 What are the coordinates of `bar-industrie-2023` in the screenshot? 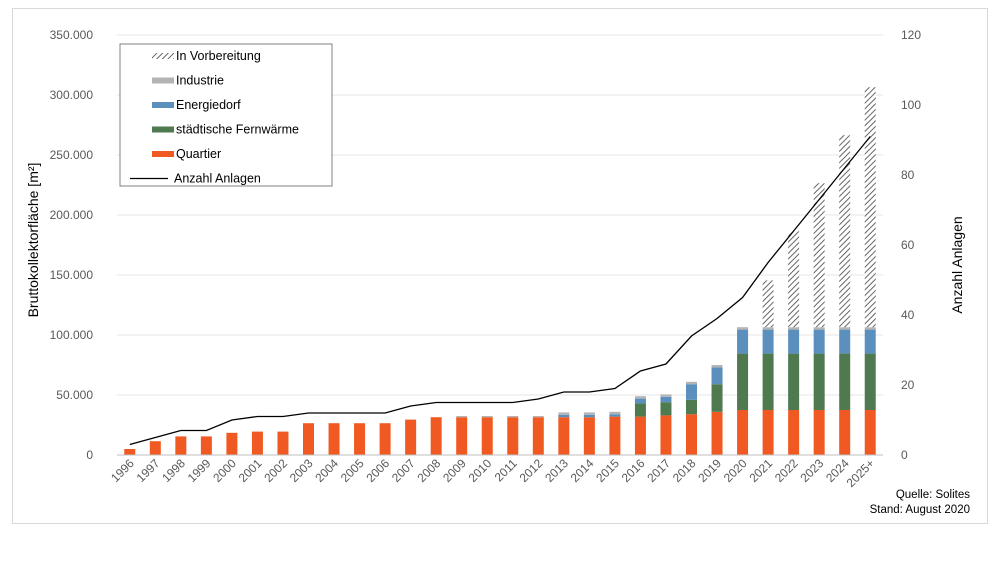 It's located at (819, 328).